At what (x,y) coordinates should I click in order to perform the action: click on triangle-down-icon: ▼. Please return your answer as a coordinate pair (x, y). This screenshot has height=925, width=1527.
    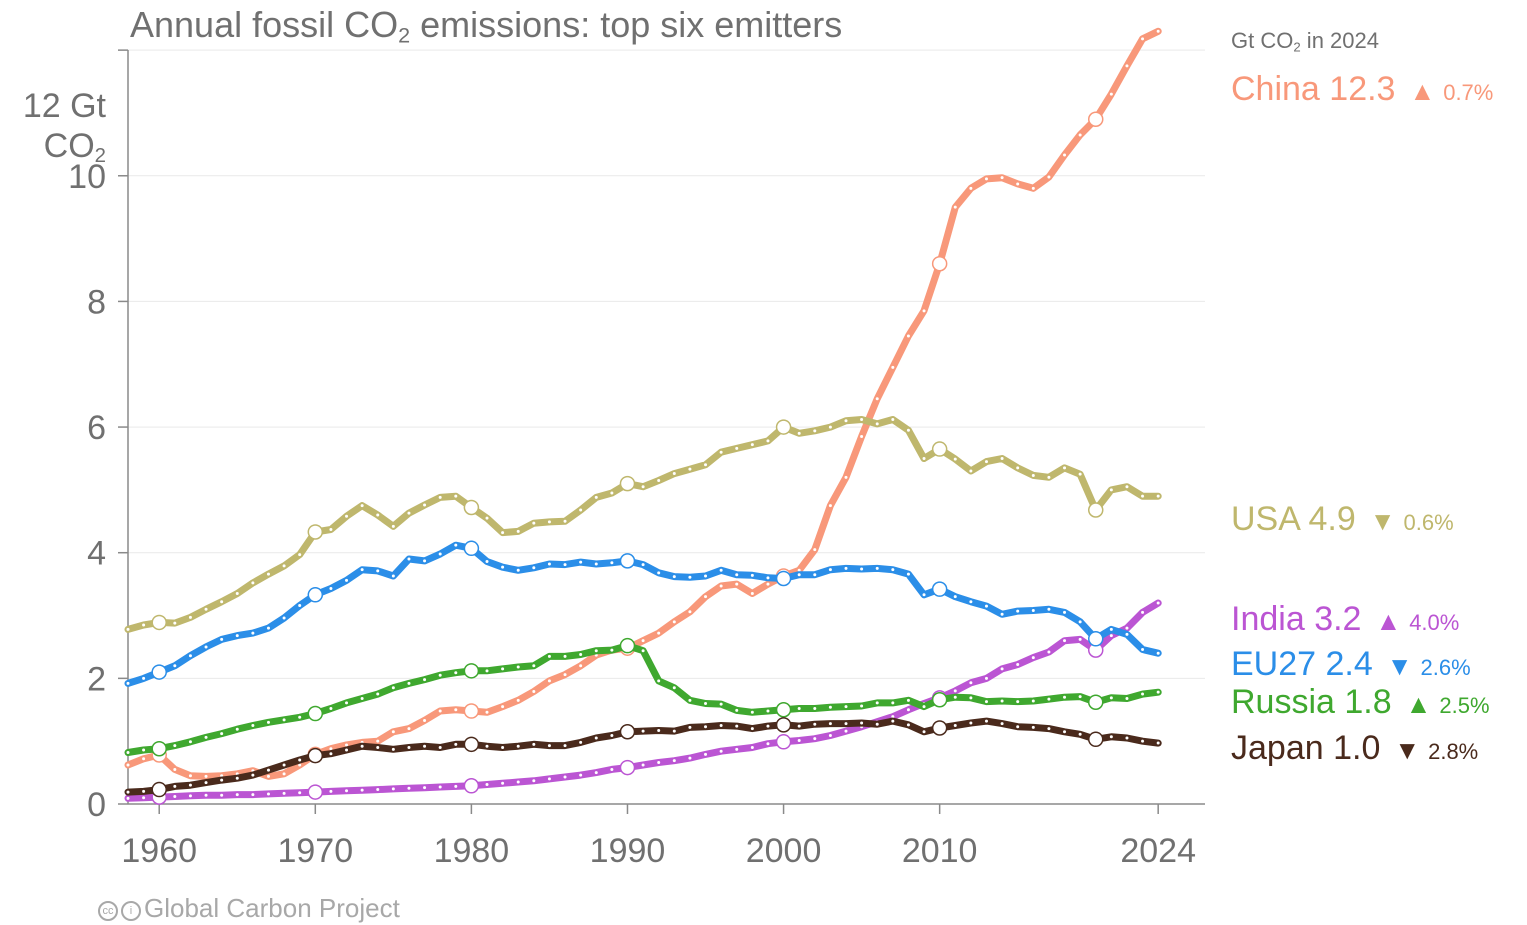
    Looking at the image, I should click on (1399, 666).